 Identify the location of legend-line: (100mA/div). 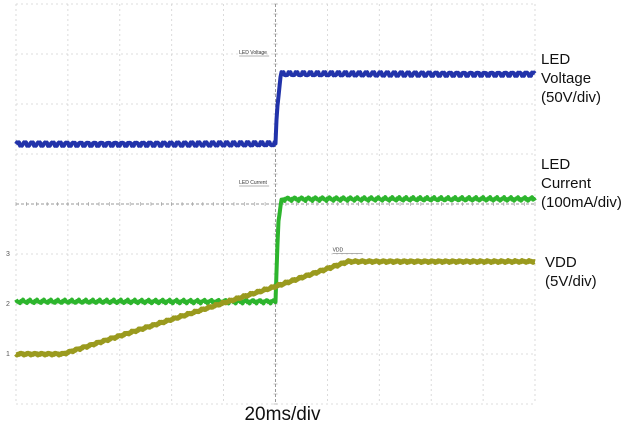
(581, 202).